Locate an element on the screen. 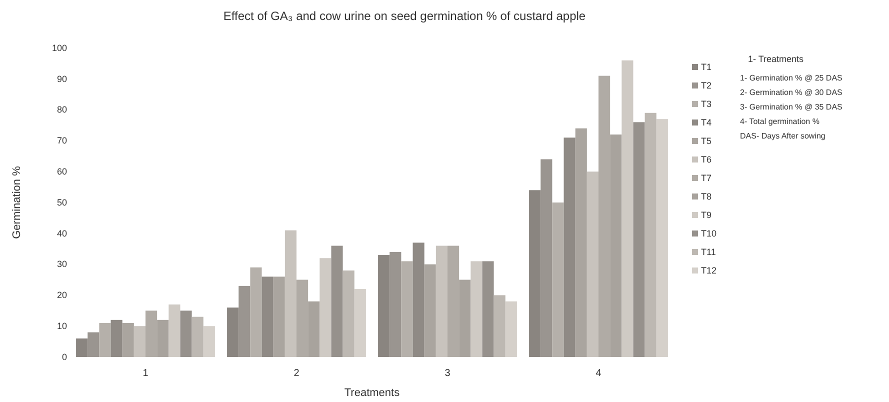 This screenshot has height=402, width=889. text: 4- Total germination % is located at coordinates (780, 121).